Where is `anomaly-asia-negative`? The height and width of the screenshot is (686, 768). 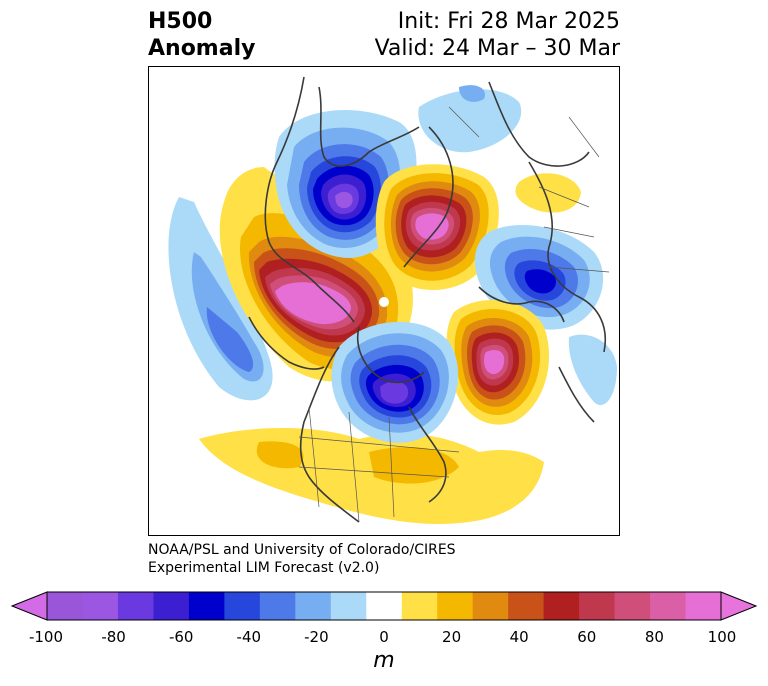 anomaly-asia-negative is located at coordinates (592, 370).